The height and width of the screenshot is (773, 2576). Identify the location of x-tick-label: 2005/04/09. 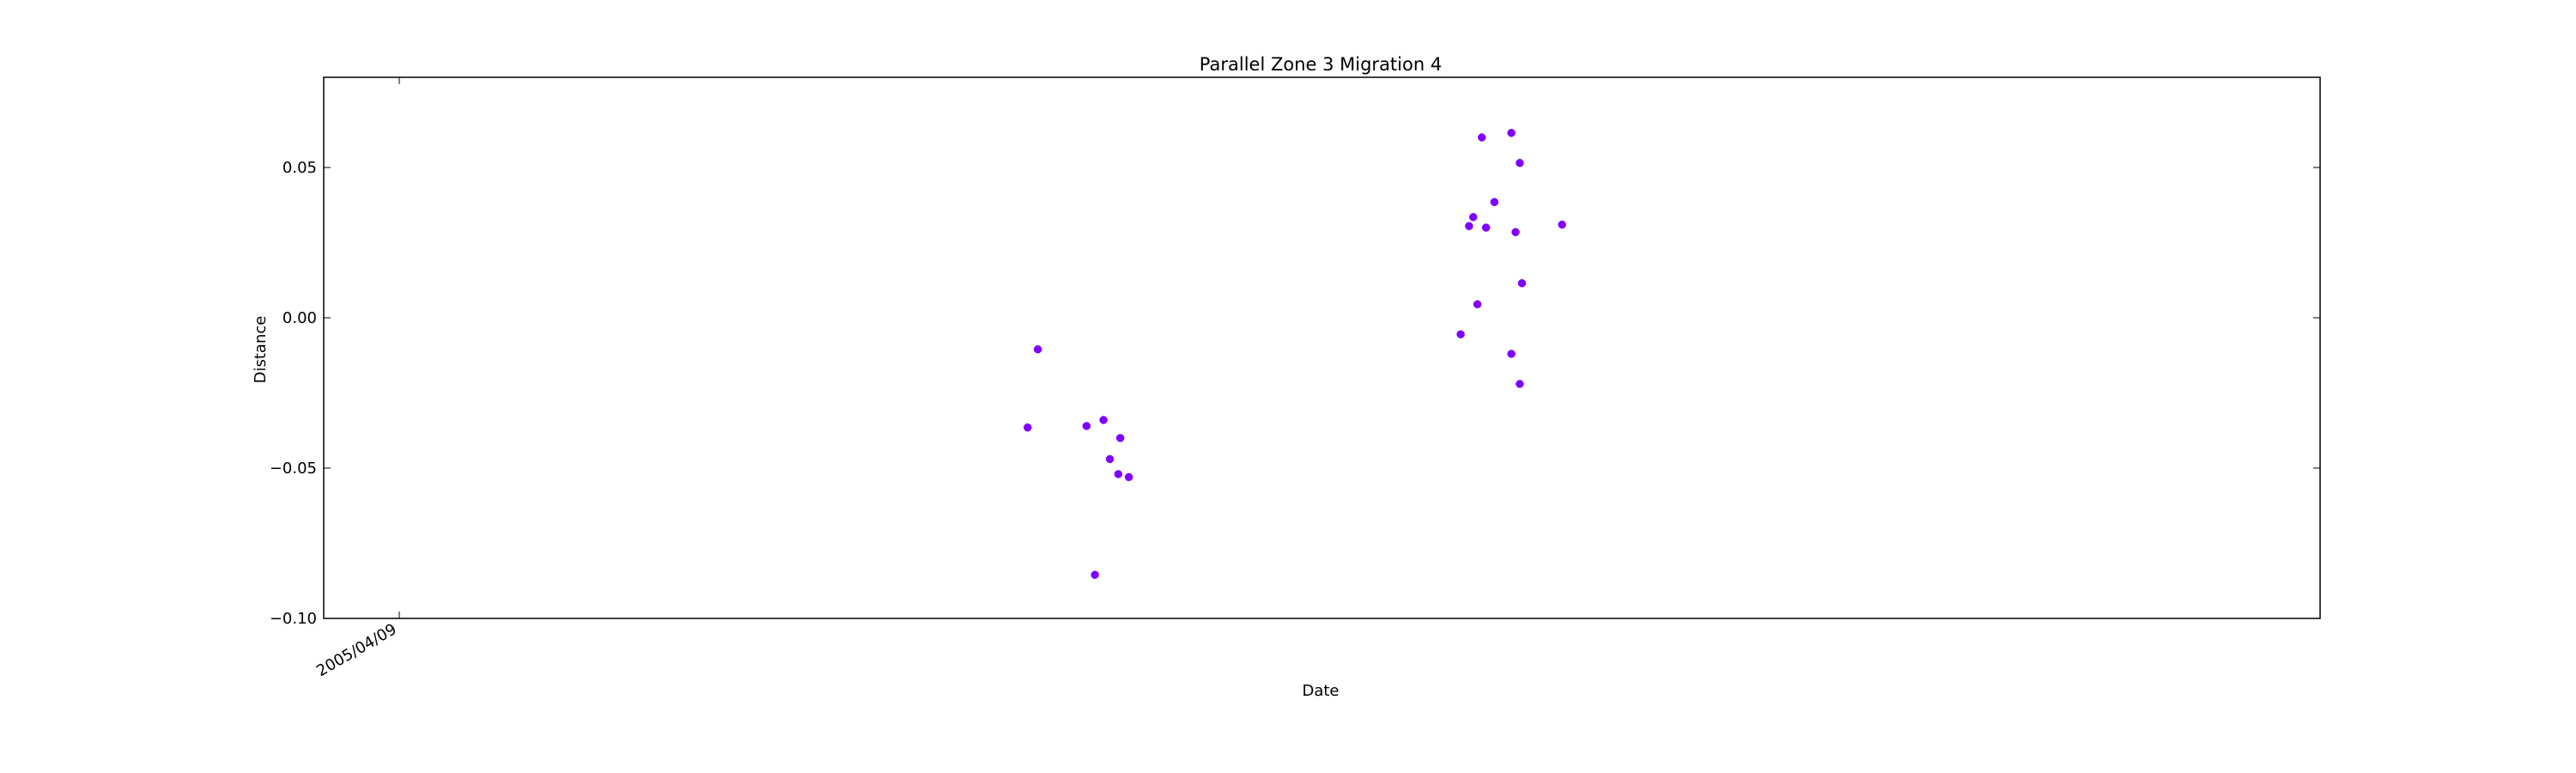
(356, 650).